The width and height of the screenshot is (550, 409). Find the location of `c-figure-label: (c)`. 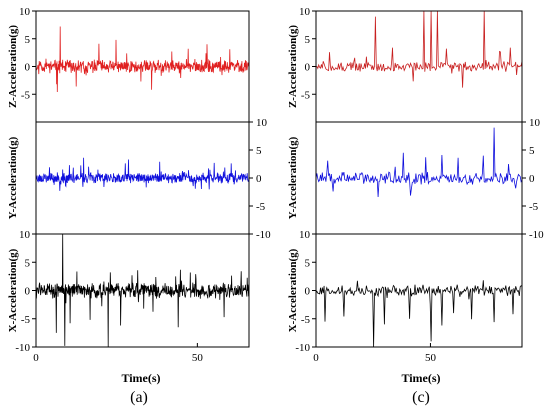

c-figure-label: (c) is located at coordinates (421, 397).